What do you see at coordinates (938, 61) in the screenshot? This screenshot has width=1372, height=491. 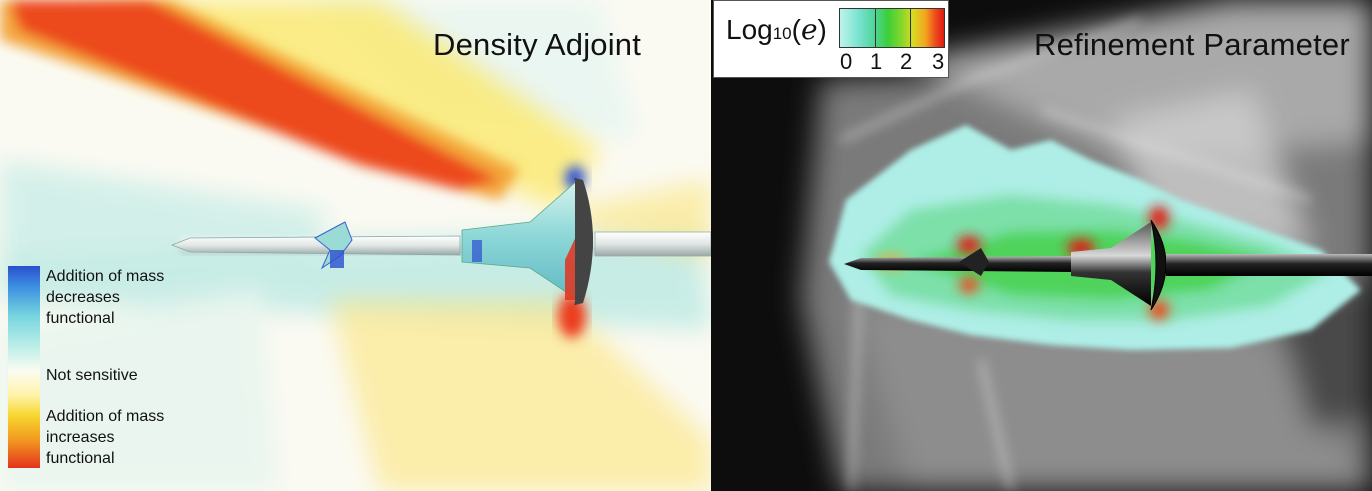 I see `colorbar-tick-3: 3` at bounding box center [938, 61].